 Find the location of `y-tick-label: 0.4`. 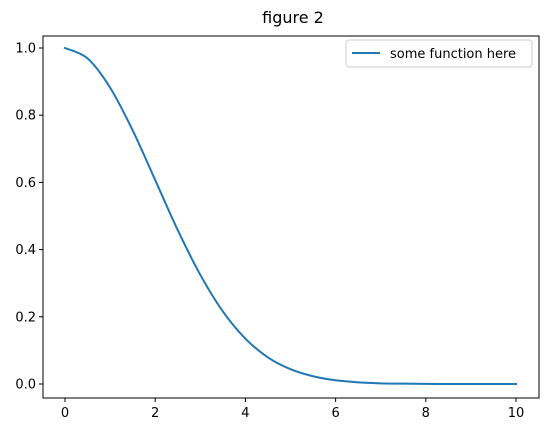

y-tick-label: 0.4 is located at coordinates (25, 250).